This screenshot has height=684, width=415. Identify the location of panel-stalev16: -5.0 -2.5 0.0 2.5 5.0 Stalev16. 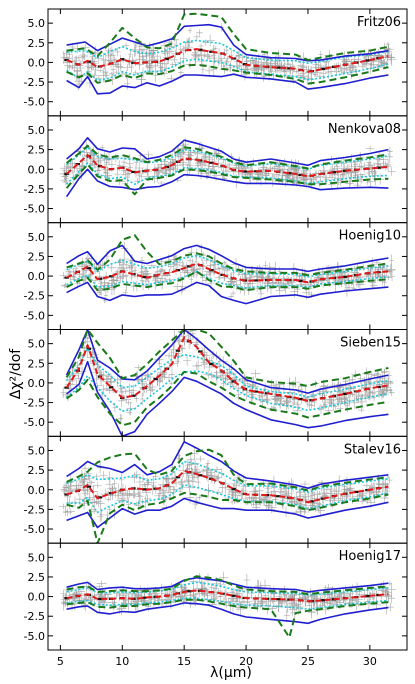
(216, 489).